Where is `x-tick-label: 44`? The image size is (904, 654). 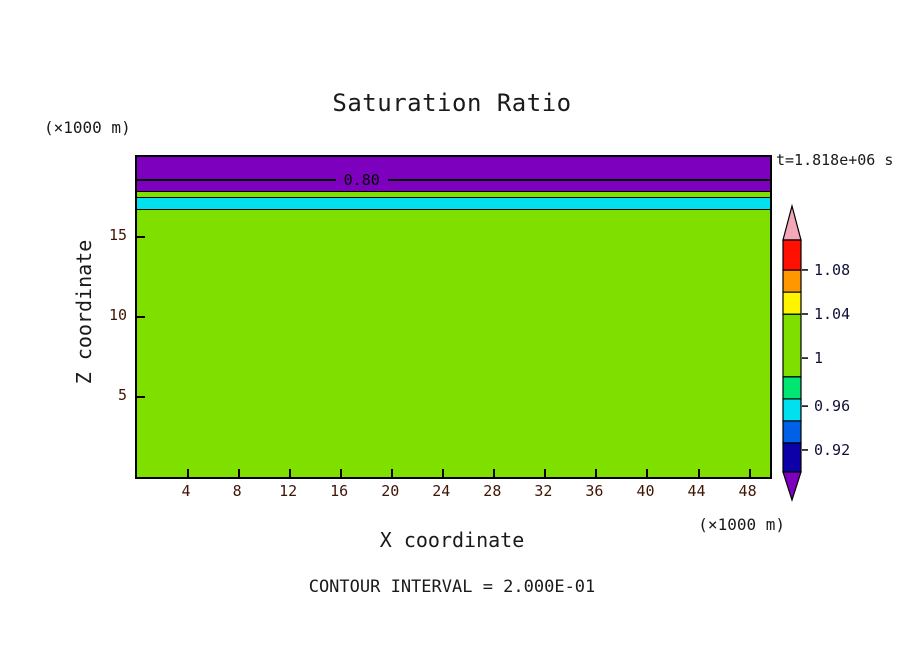 x-tick-label: 44 is located at coordinates (696, 491).